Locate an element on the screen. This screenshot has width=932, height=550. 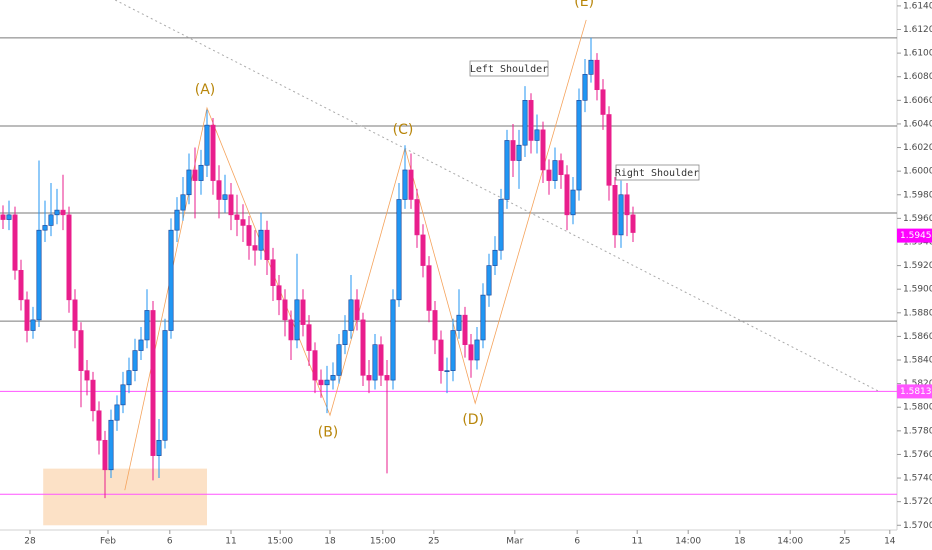
annotation-box is located at coordinates (657, 172).